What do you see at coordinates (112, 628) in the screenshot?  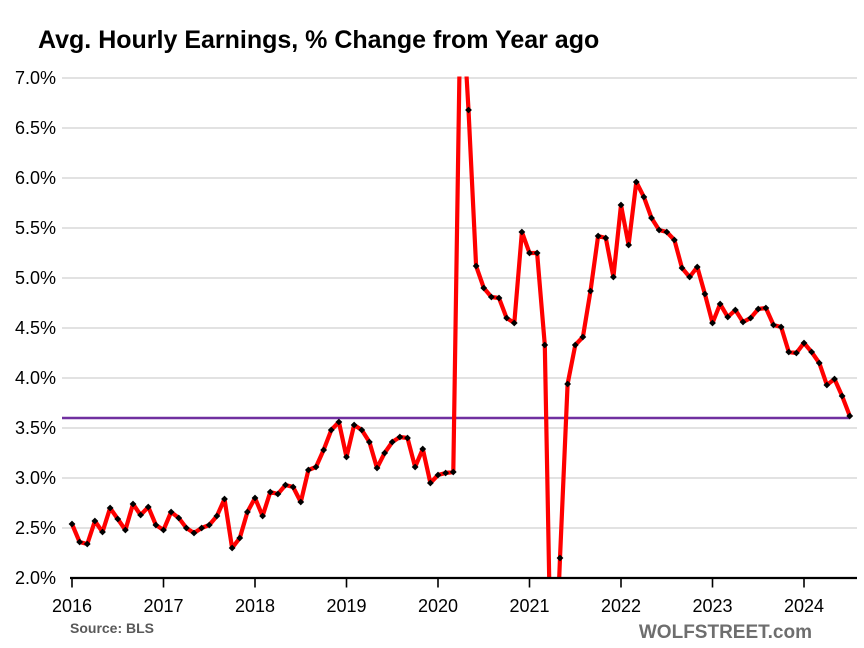 I see `source-note: Source: BLS` at bounding box center [112, 628].